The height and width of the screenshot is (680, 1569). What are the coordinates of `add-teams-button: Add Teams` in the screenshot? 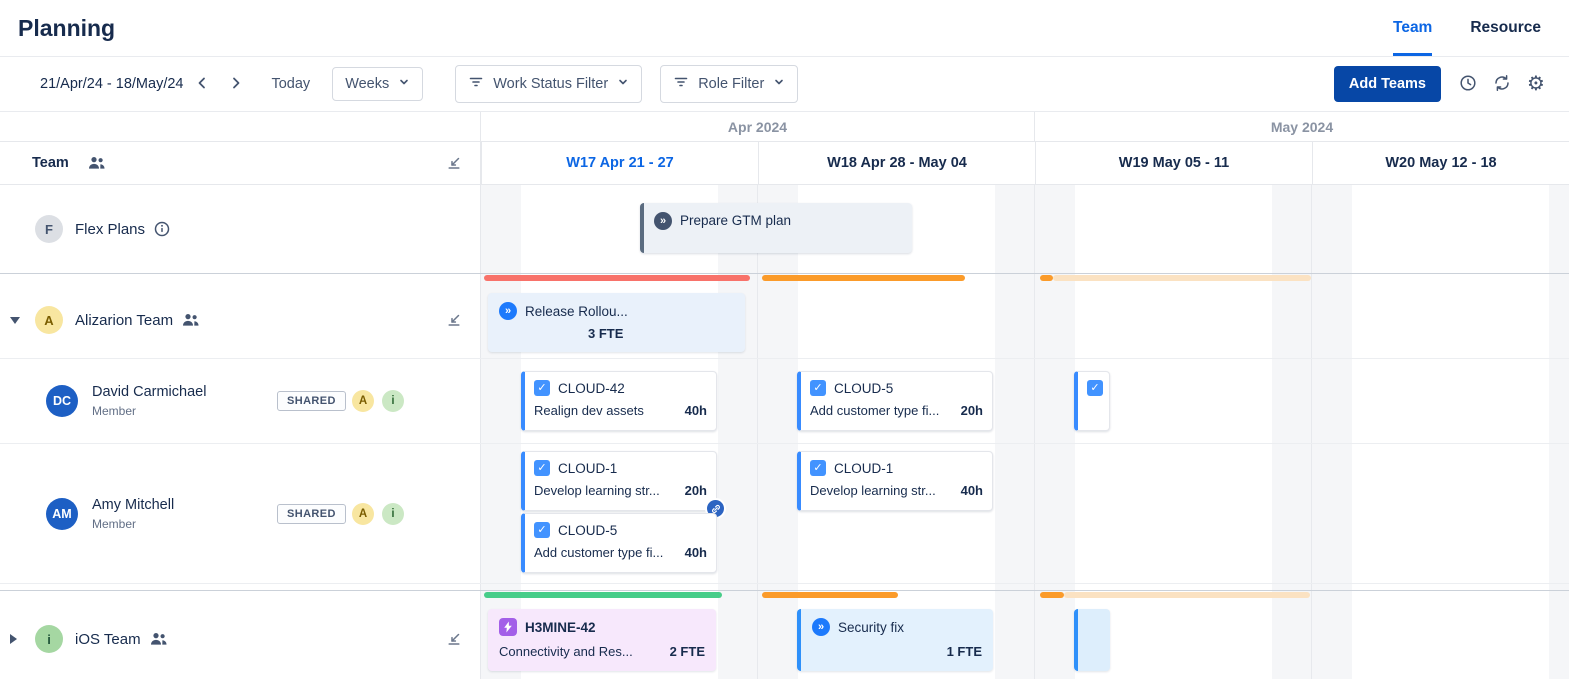 It's located at (1387, 84).